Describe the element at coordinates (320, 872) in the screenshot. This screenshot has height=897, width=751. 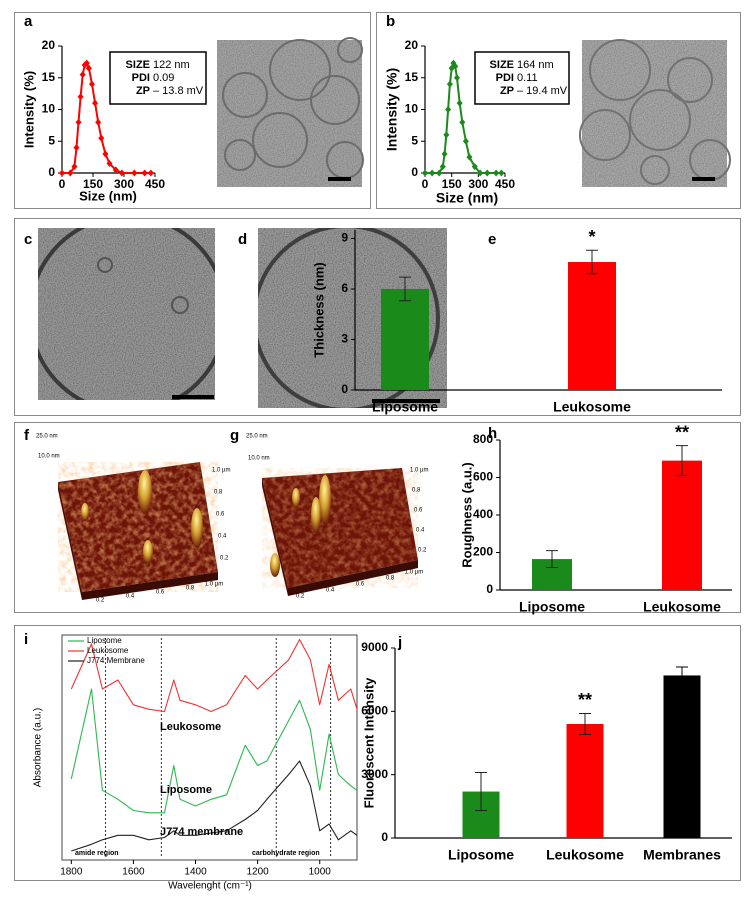
I see `x-tick-label: 1000` at that location.